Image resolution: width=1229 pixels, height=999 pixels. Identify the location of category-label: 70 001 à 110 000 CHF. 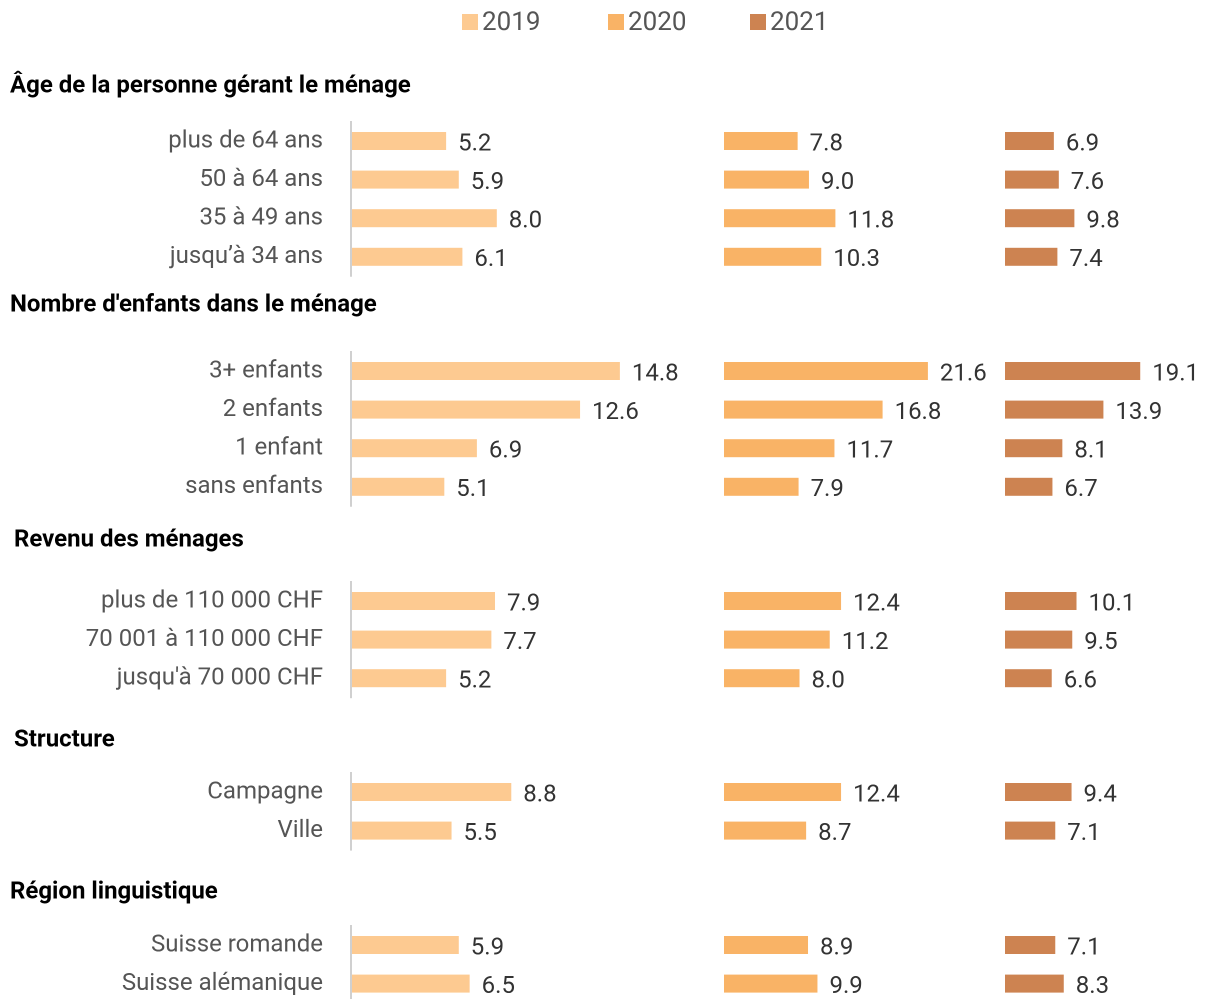
(204, 638).